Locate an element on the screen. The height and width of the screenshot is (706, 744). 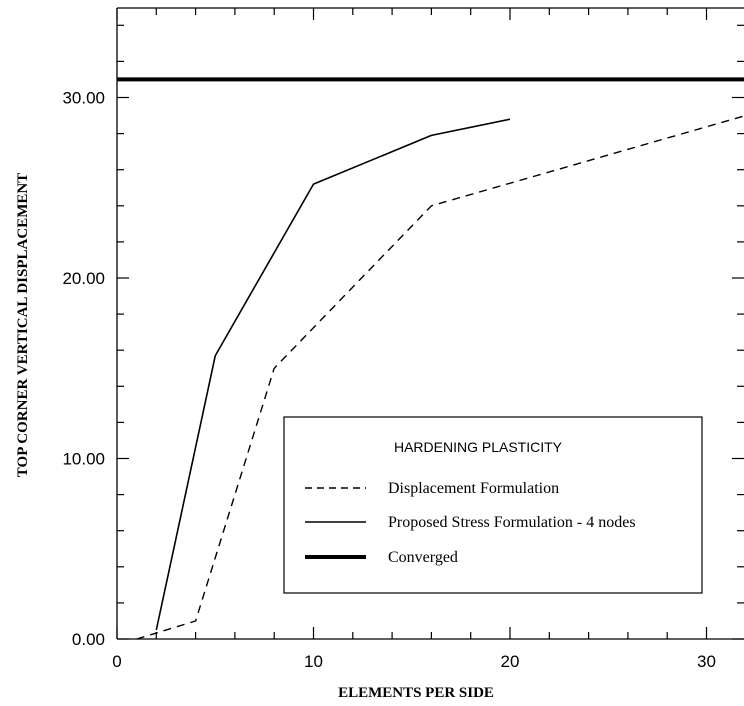
y-tick-label: 30.00 is located at coordinates (83, 98).